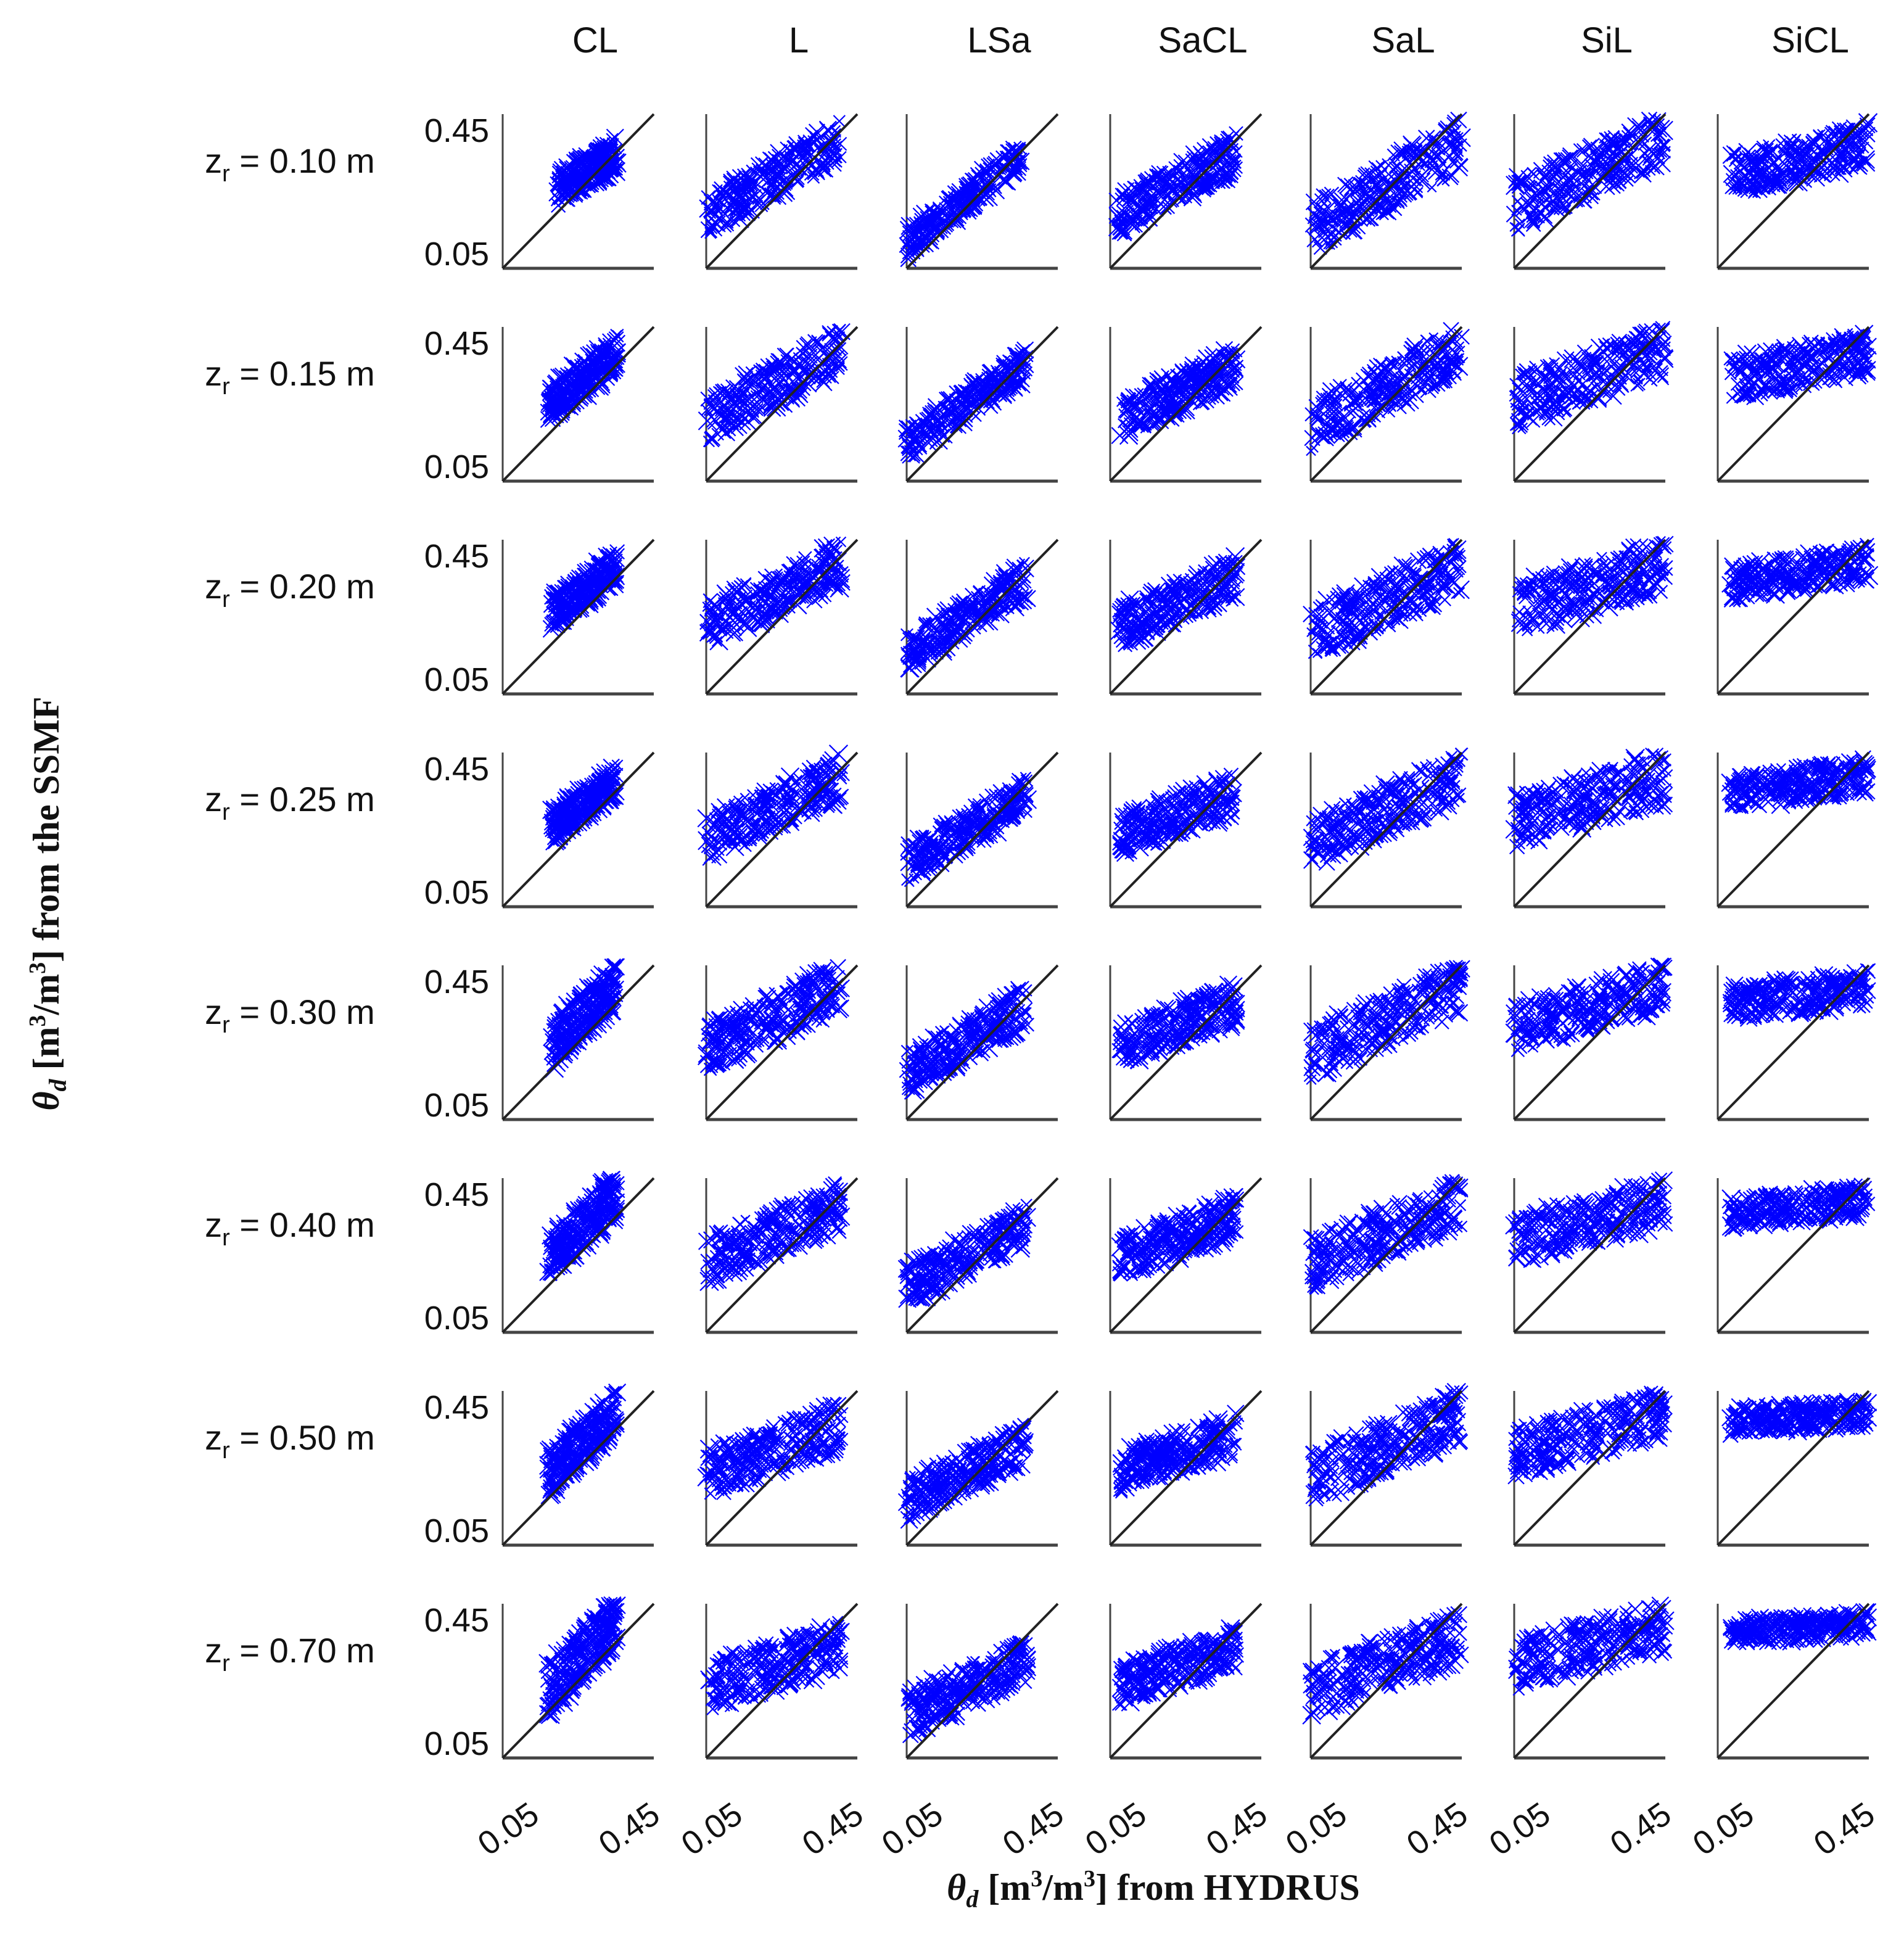 The image size is (1904, 1943). Describe the element at coordinates (1810, 40) in the screenshot. I see `column-header-sicl: SiCL` at that location.